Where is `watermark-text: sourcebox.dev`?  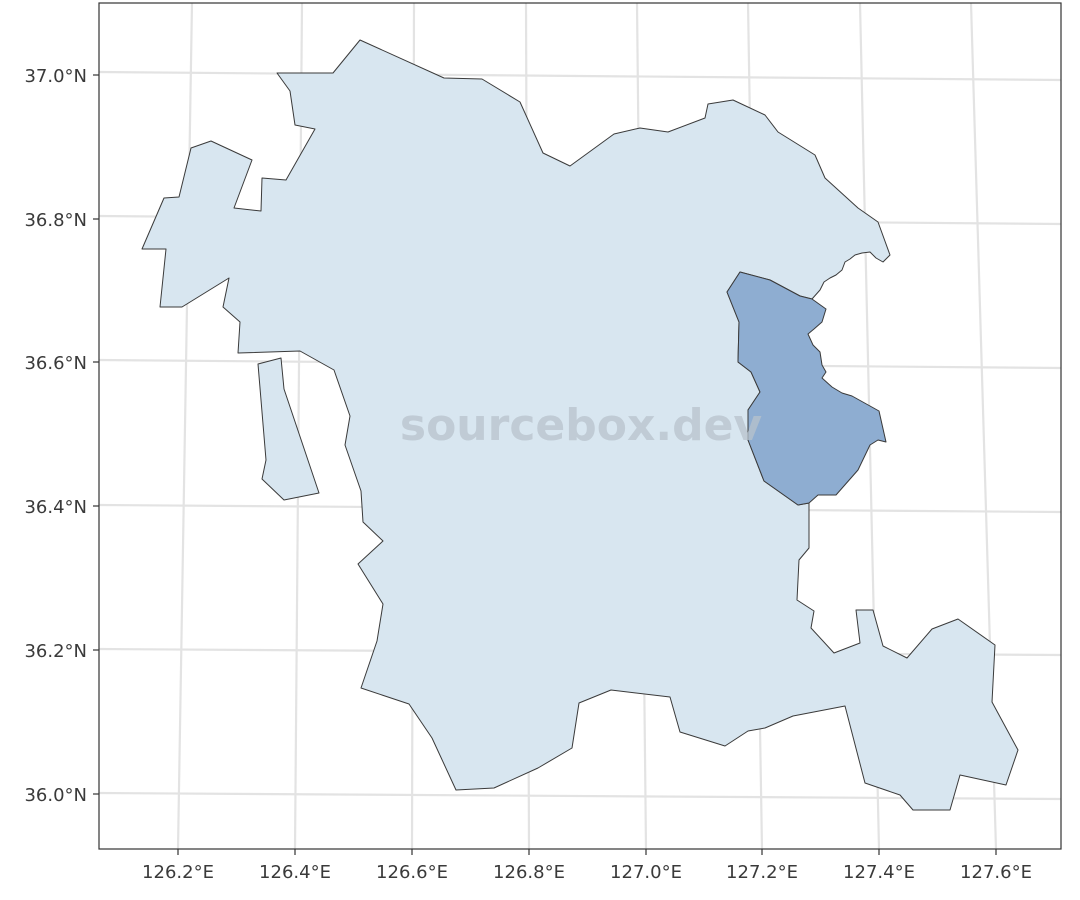
watermark-text: sourcebox.dev is located at coordinates (581, 425).